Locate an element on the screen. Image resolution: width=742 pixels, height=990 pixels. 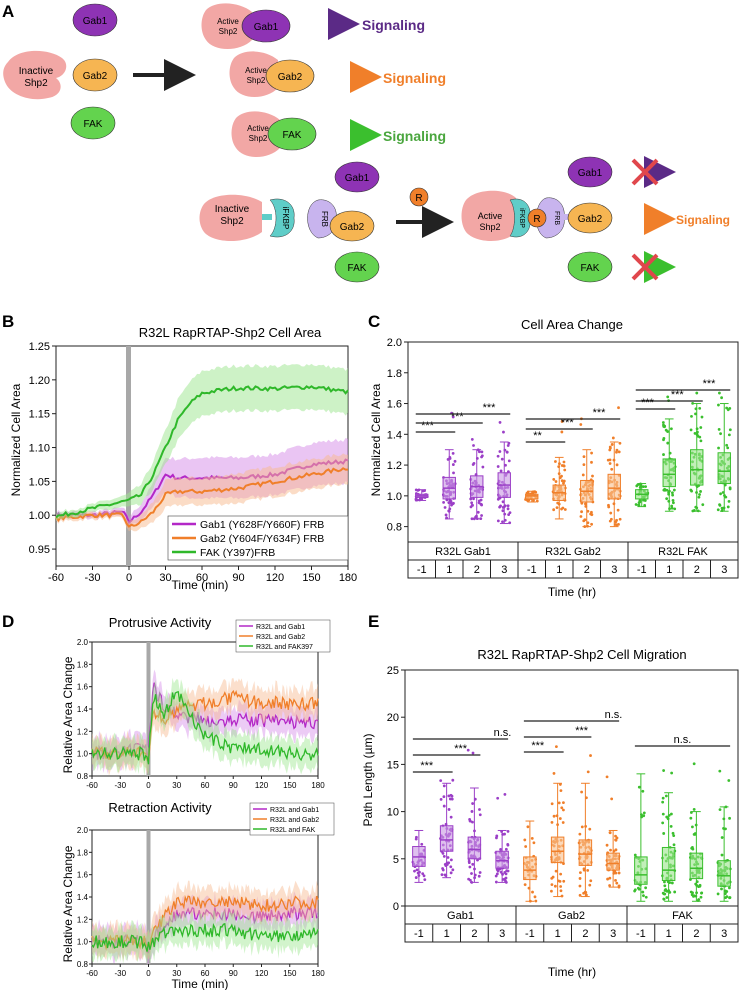
d-bot-xtick-label: 0 is located at coordinates (148, 973).